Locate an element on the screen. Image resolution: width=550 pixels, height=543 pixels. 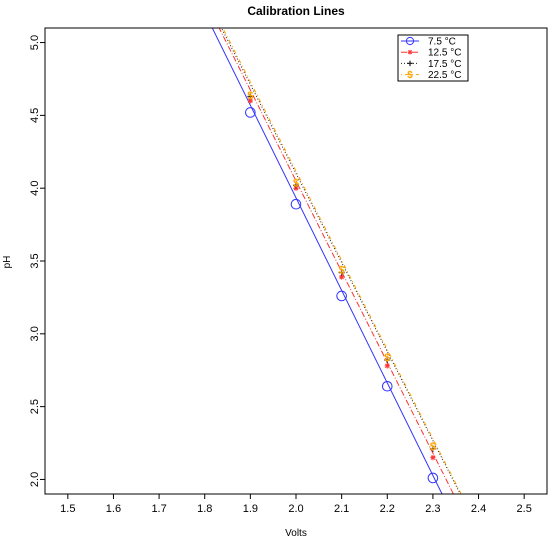
y-axis-label: pH is located at coordinates (7, 262).